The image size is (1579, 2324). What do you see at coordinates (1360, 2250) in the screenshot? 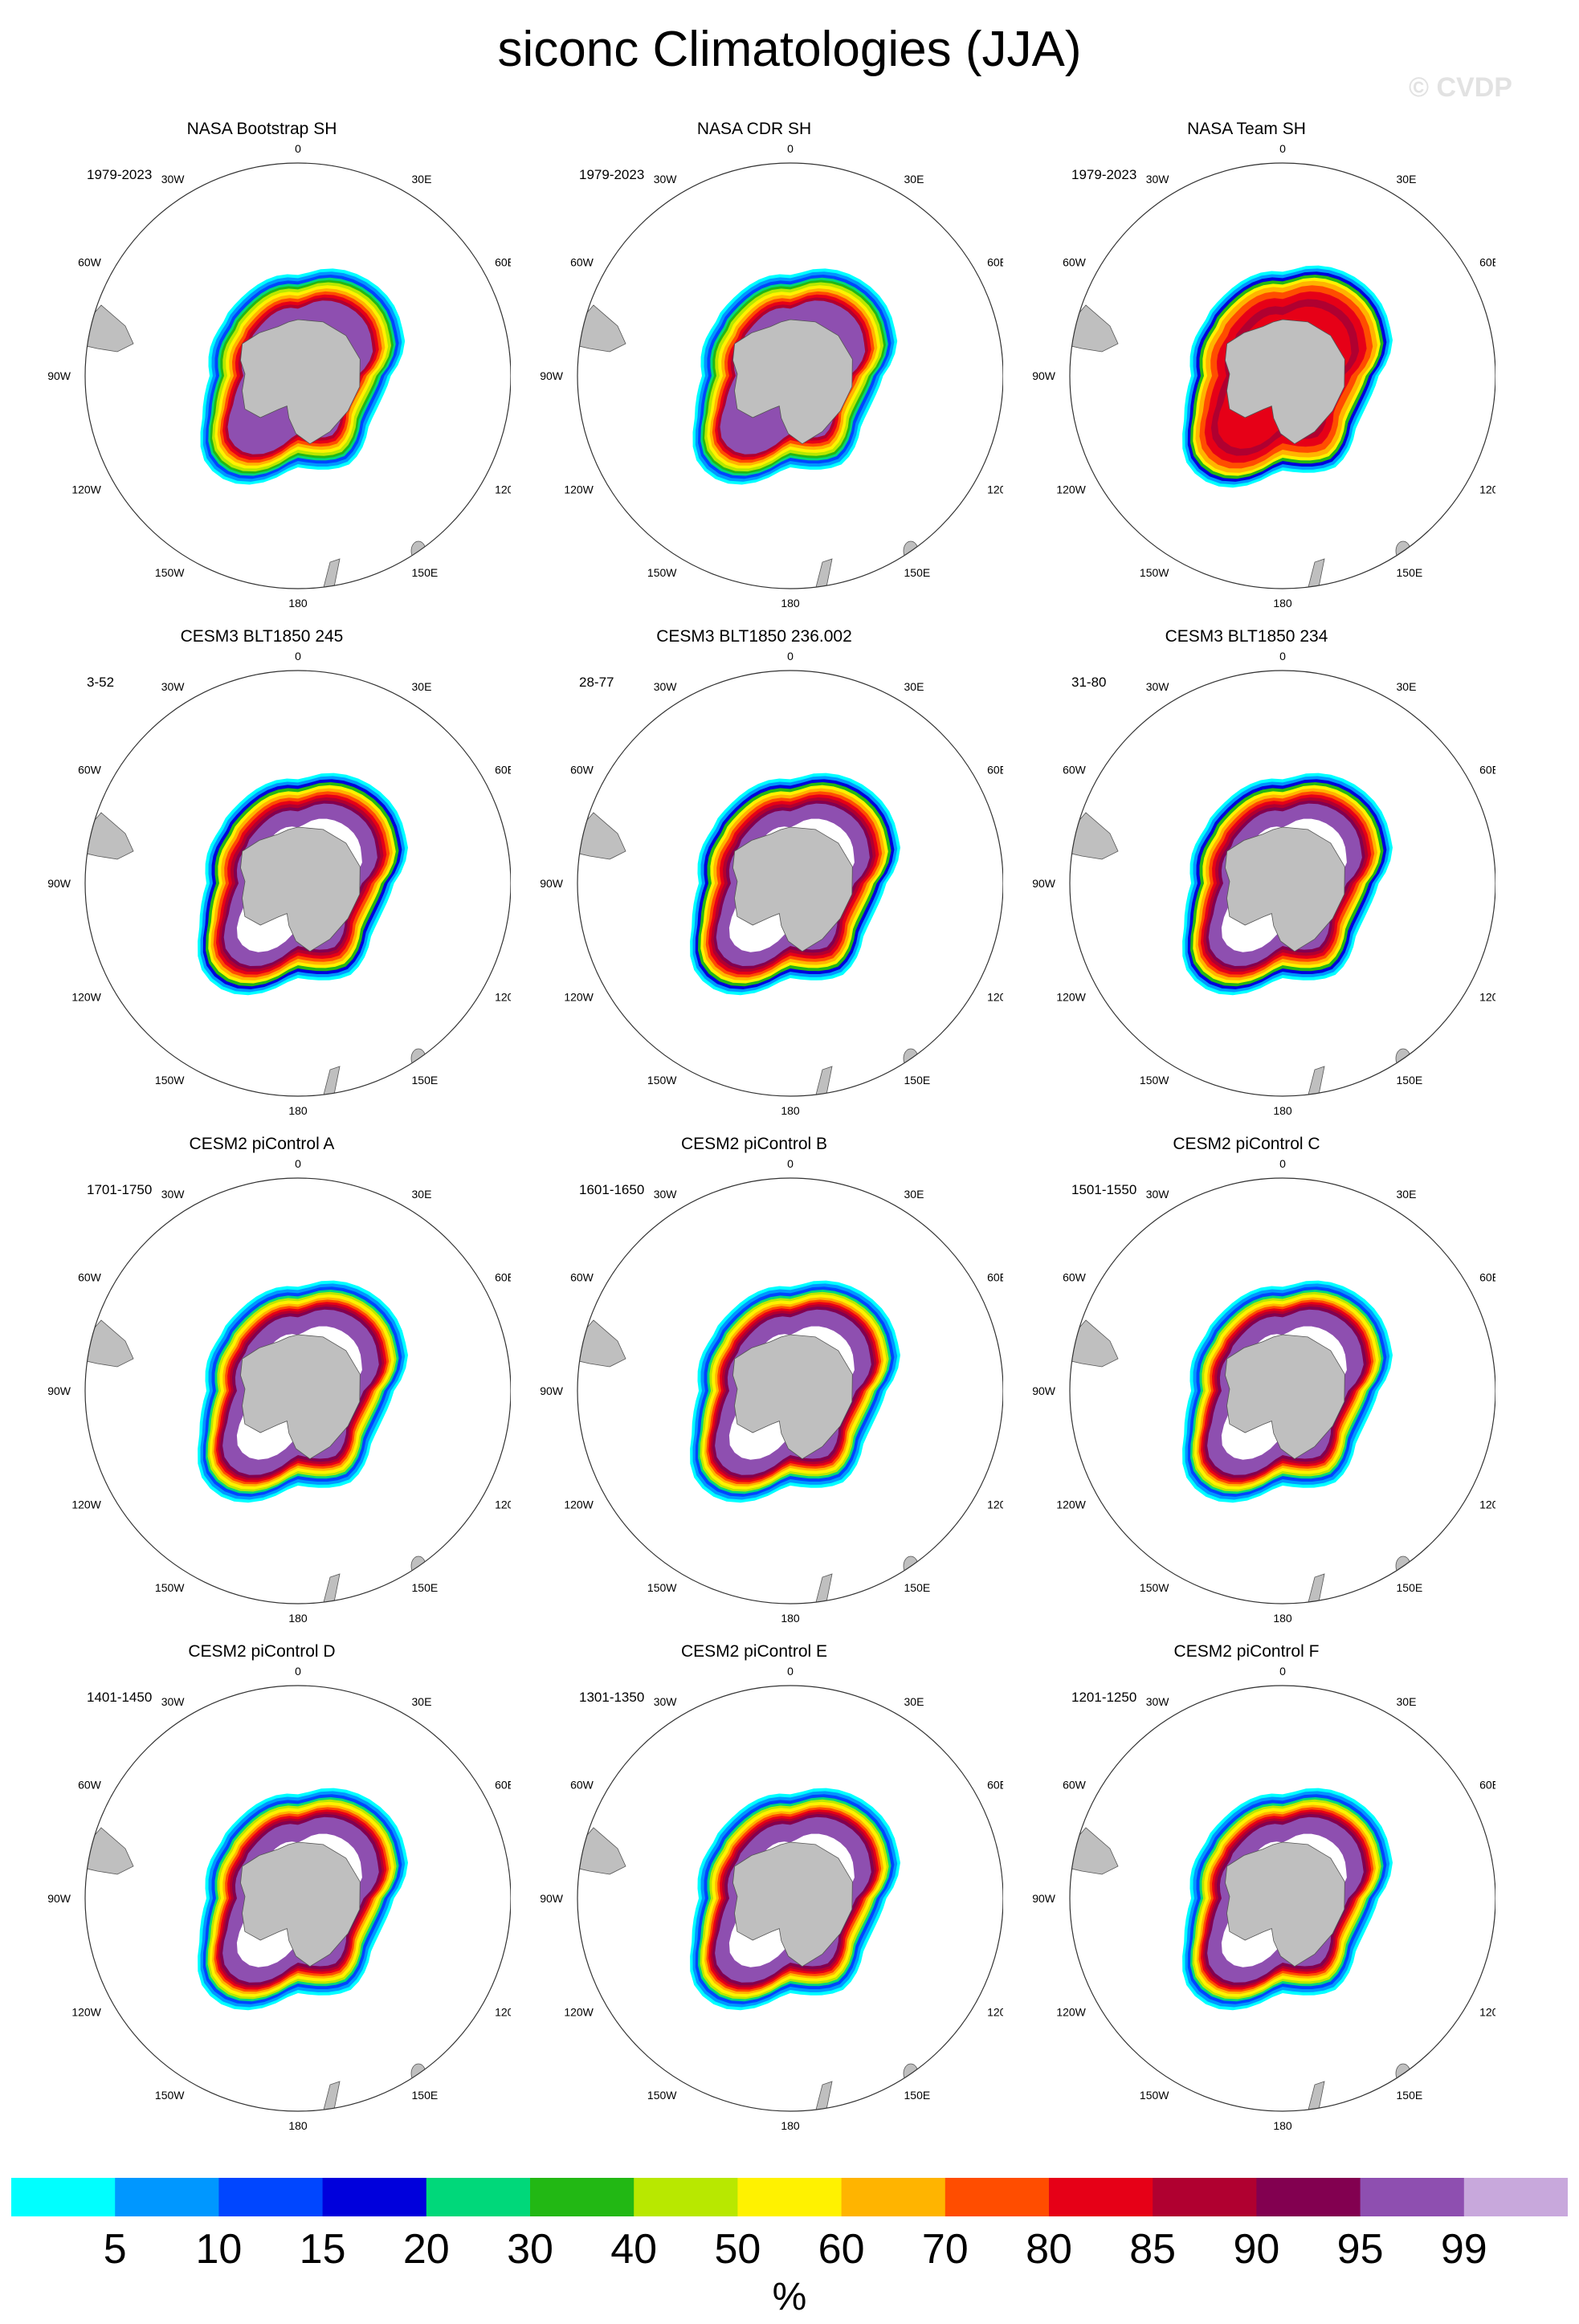
I see `colorbar-tick-label: 95` at bounding box center [1360, 2250].